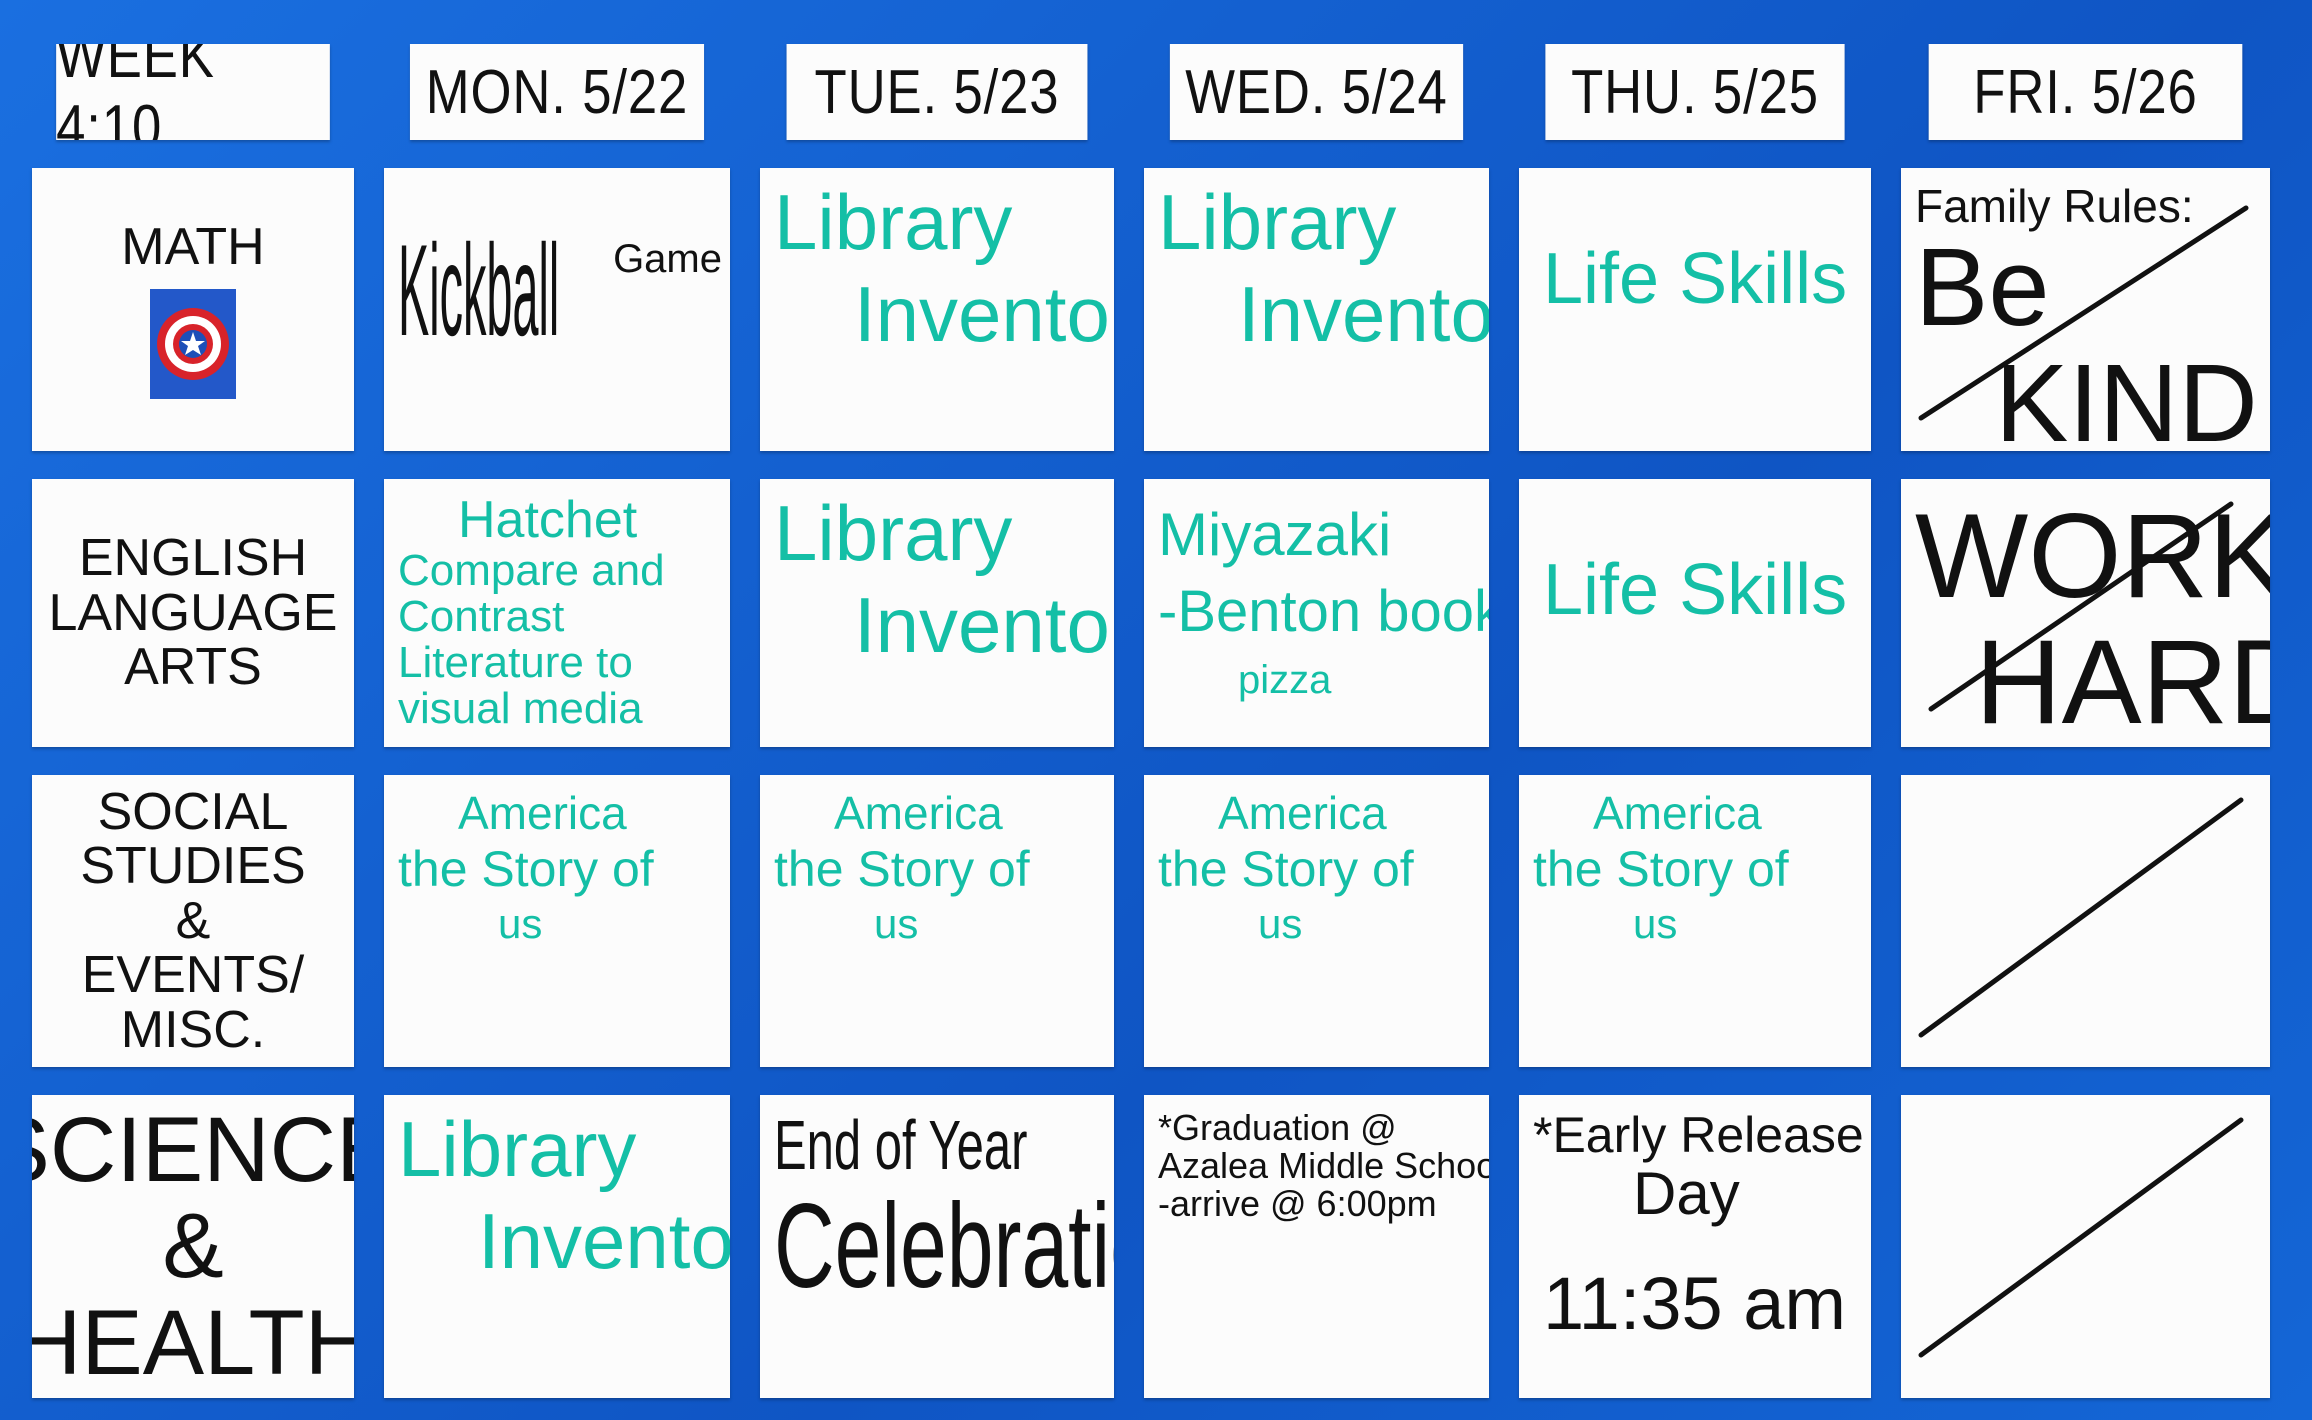 Image resolution: width=2312 pixels, height=1420 pixels. Describe the element at coordinates (1695, 92) in the screenshot. I see `day-header: THU. 5/25` at that location.